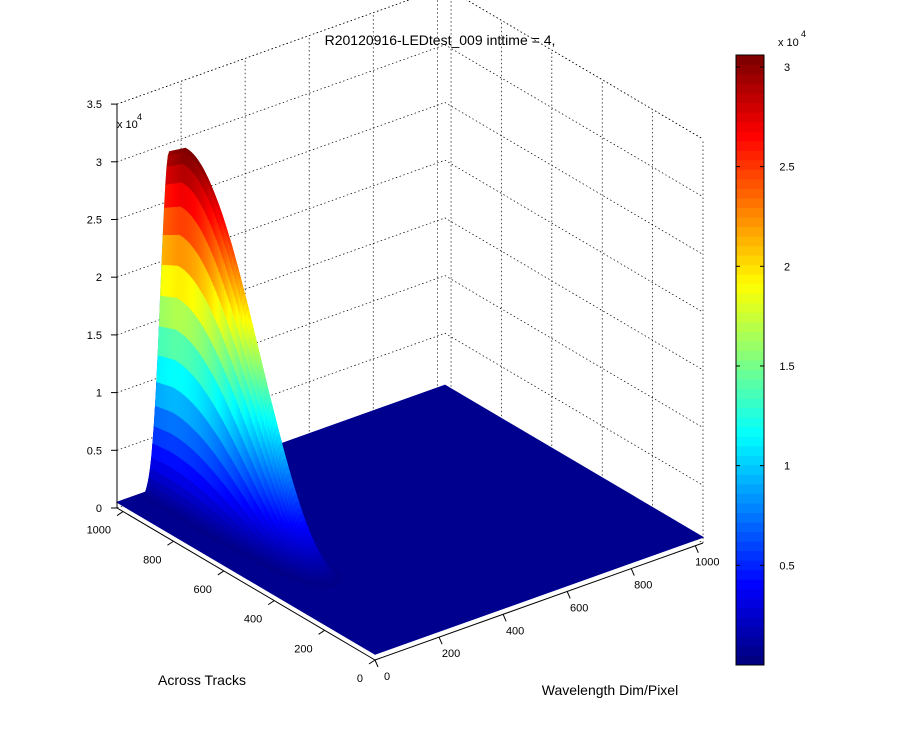 The height and width of the screenshot is (750, 900). What do you see at coordinates (707, 563) in the screenshot?
I see `x-tick-label: 1000` at bounding box center [707, 563].